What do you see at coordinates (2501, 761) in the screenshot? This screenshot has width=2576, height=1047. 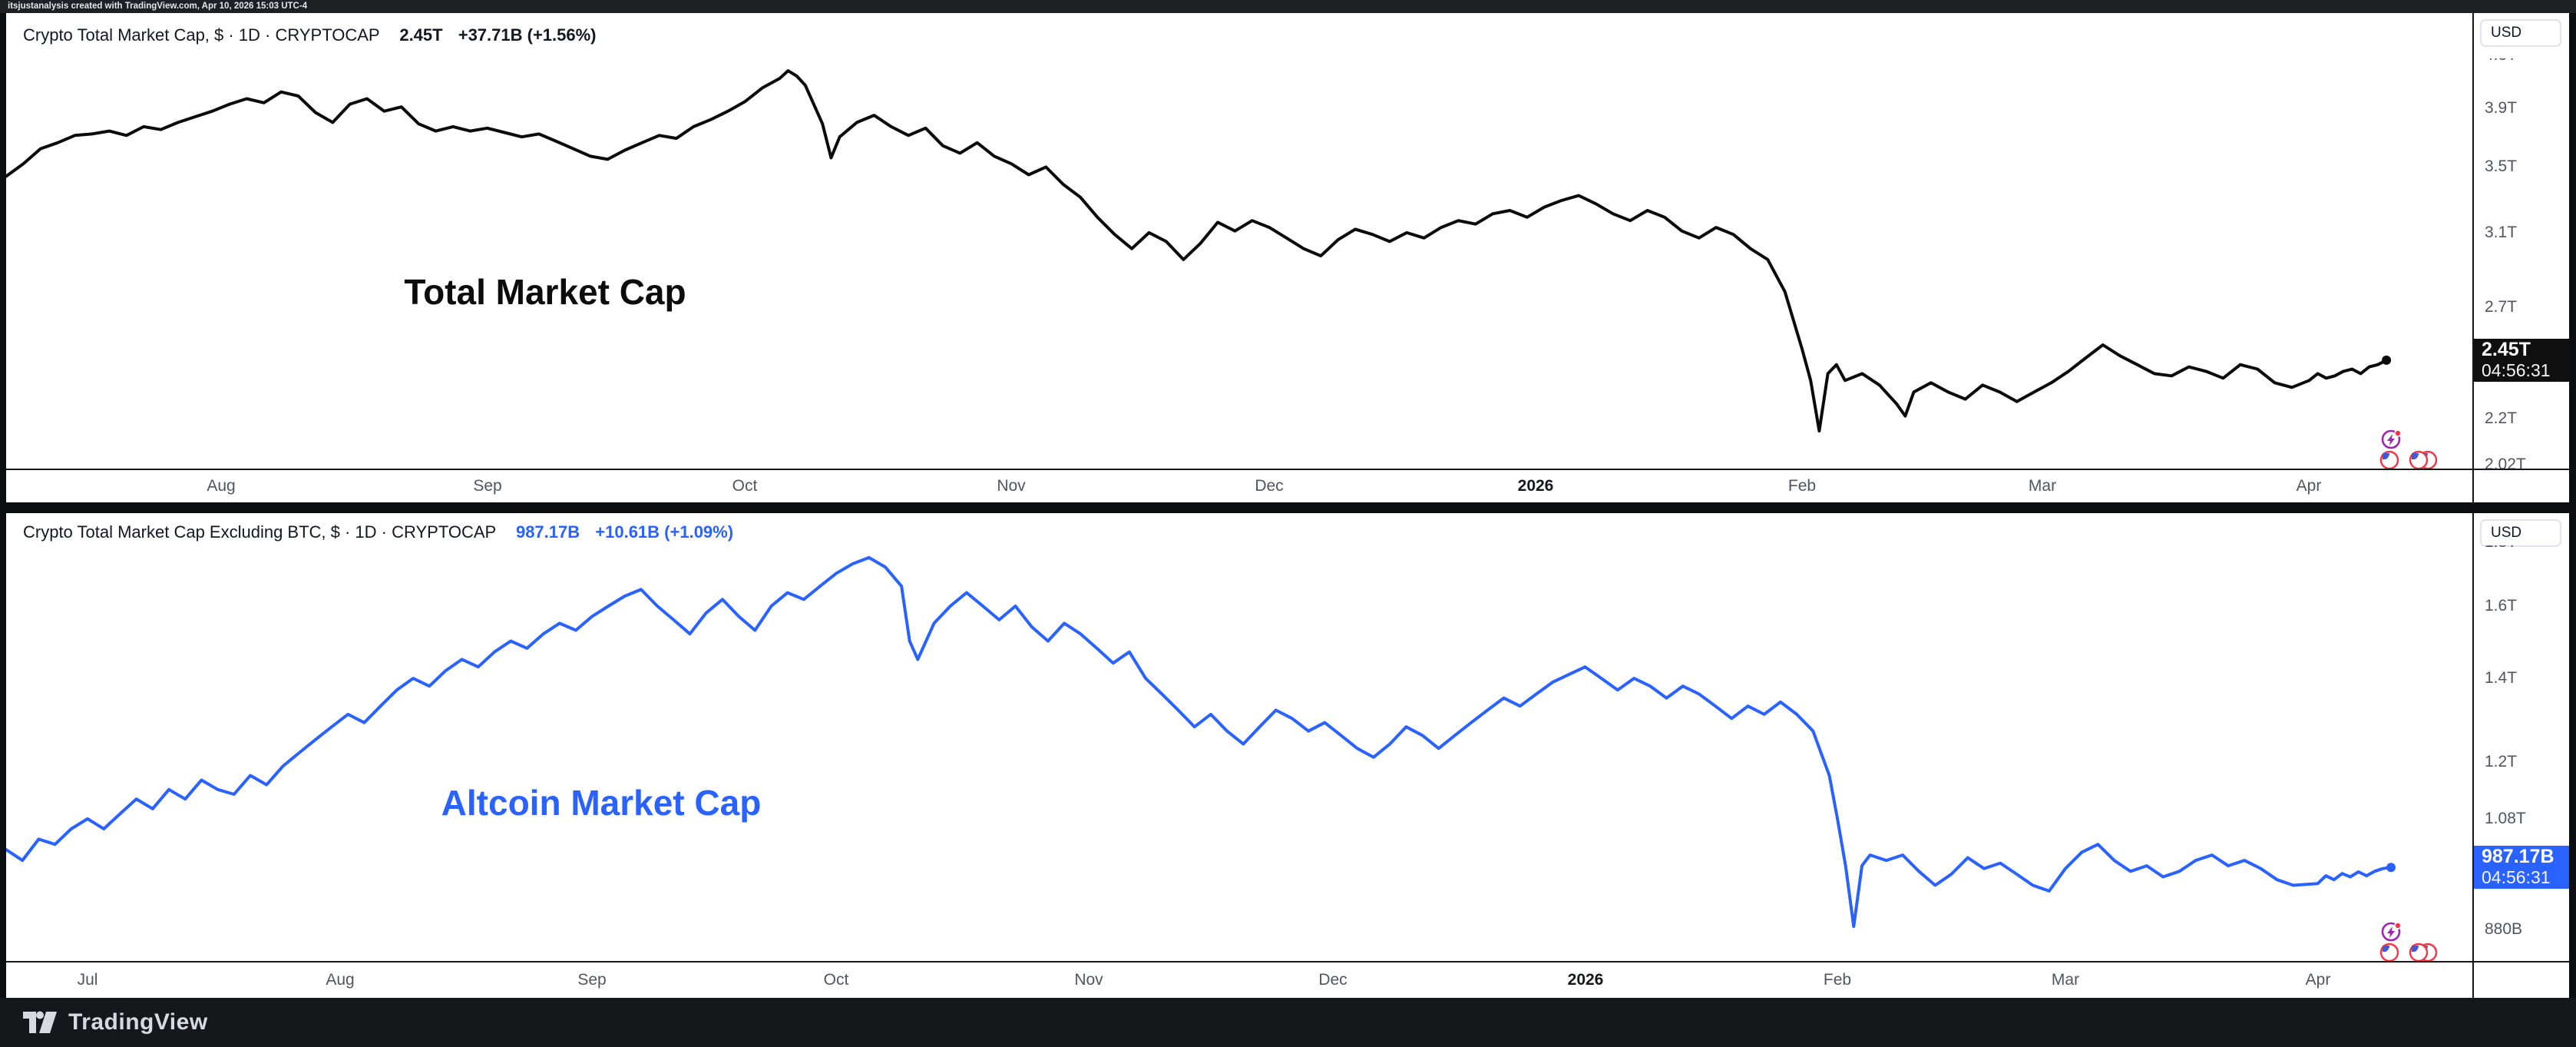 I see `y-axis-tick: 1.2T` at bounding box center [2501, 761].